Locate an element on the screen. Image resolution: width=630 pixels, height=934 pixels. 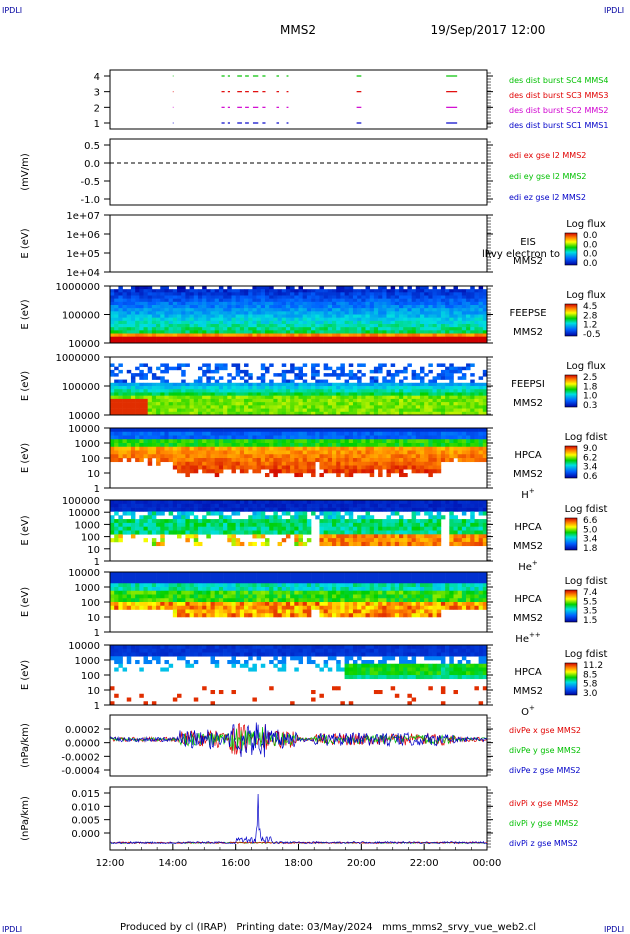
hpca_hepp-cell is located at coordinates (125, 581).